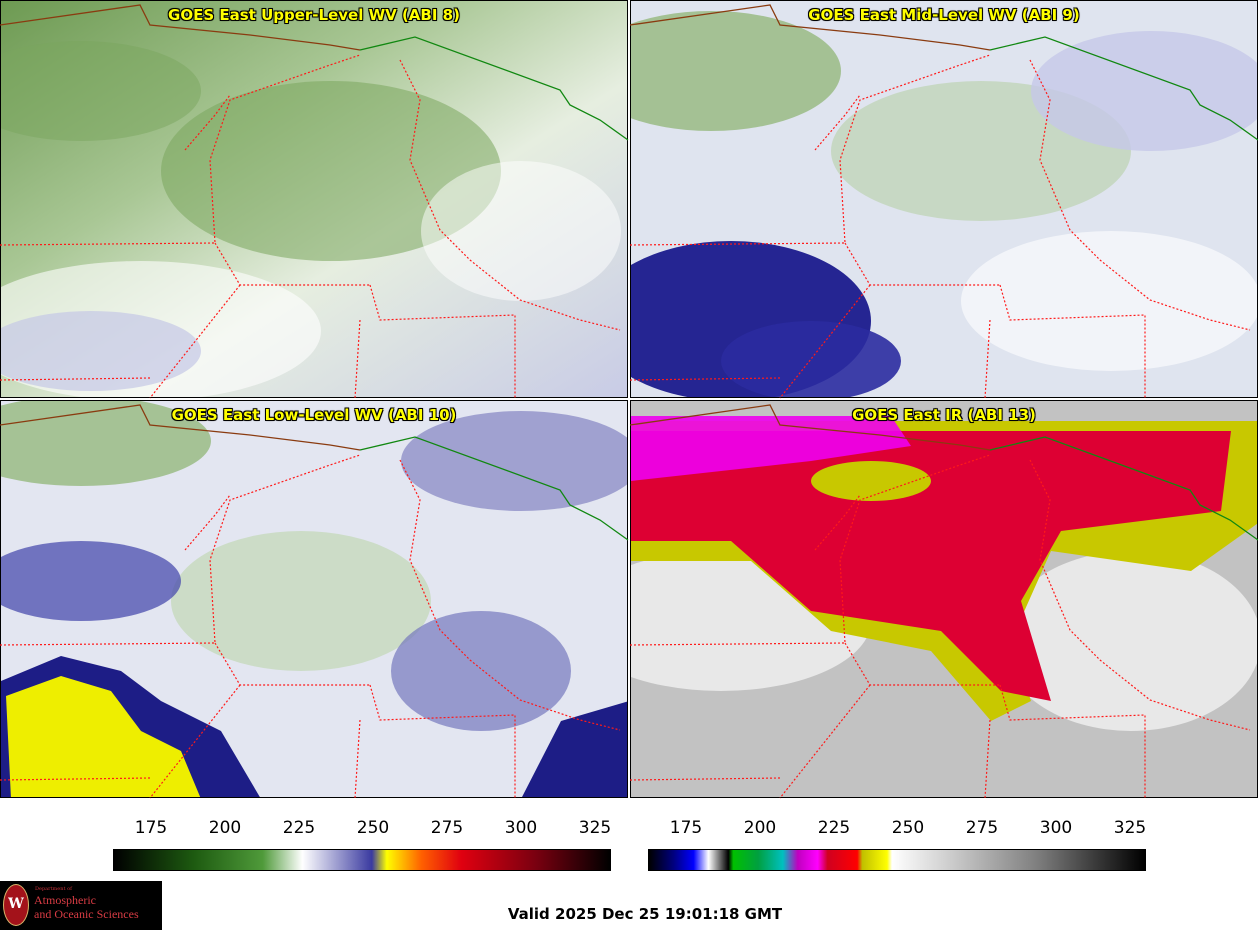  I want to click on logo-line2: and Oceanic Sciences, so click(86, 914).